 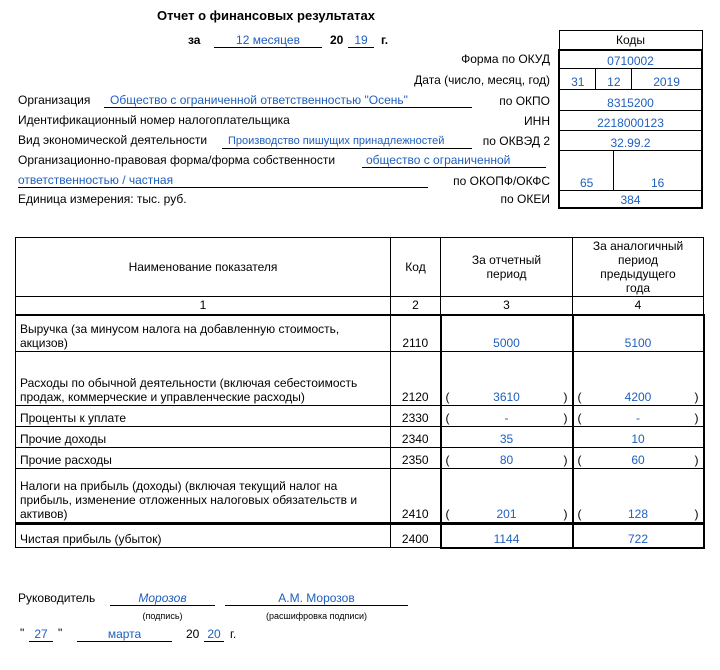 I want to click on value-box: (3610), so click(x=507, y=397).